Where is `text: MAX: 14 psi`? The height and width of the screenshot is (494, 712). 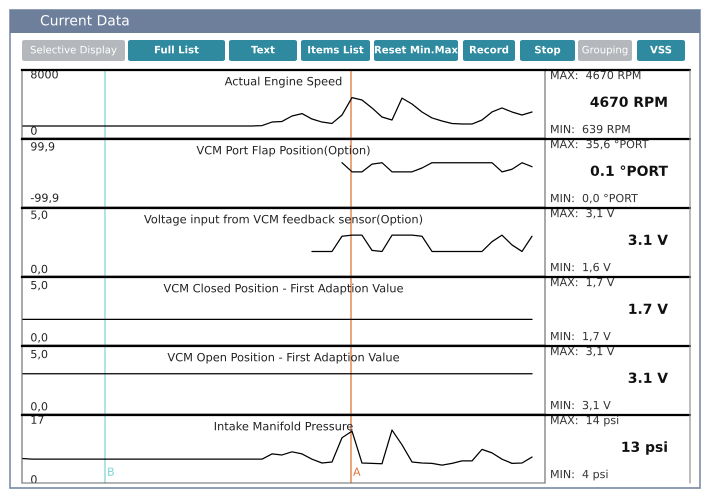 text: MAX: 14 psi is located at coordinates (584, 421).